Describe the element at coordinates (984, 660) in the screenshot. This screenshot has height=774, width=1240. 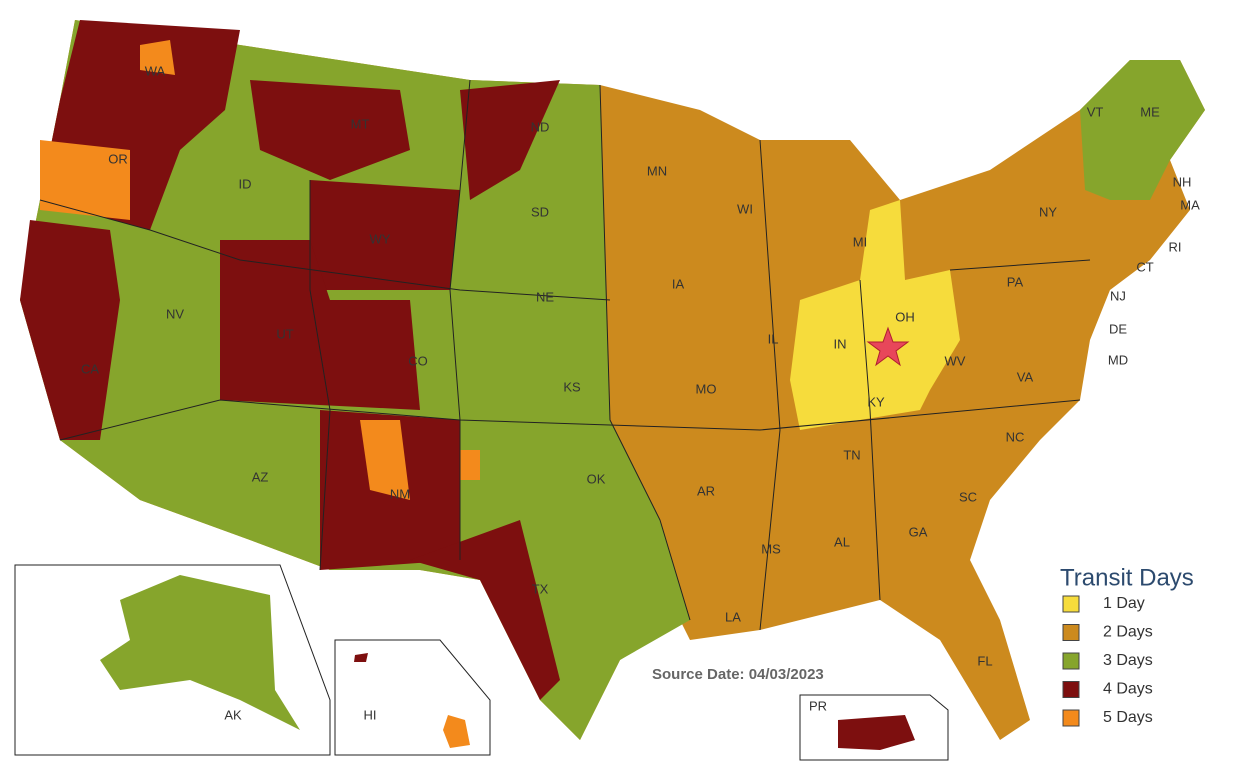
I see `state-label: FL` at that location.